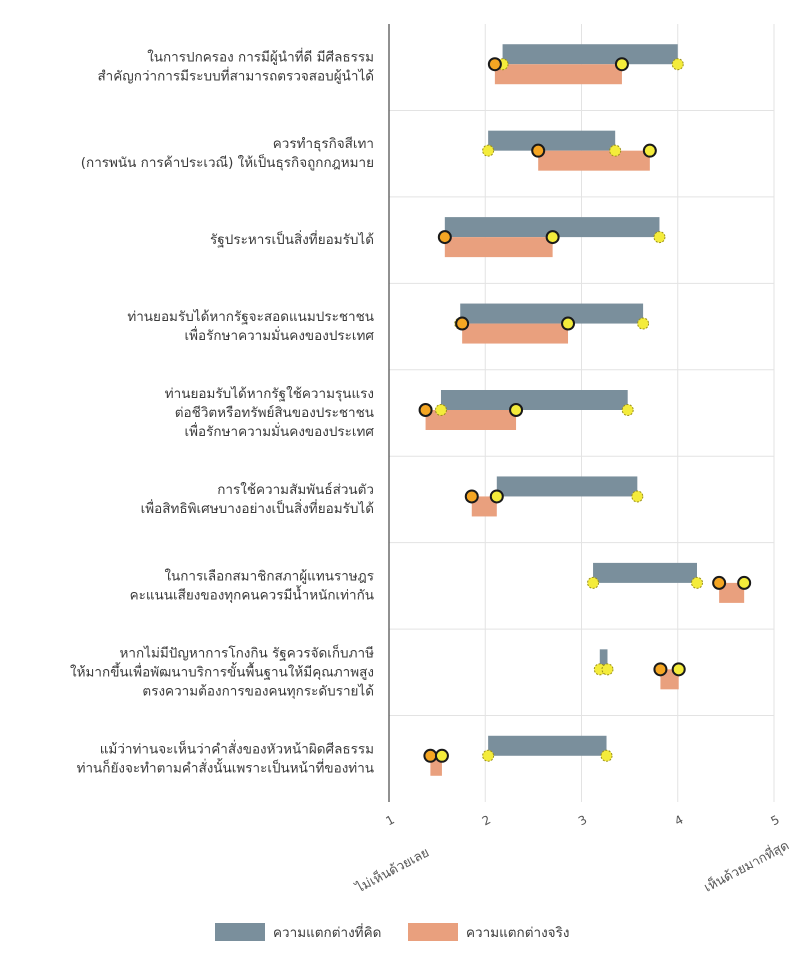 The image size is (800, 964). What do you see at coordinates (292, 239) in the screenshot?
I see `row-label: รัฐประหารเป็นสิ่งที่ยอมรับได้` at bounding box center [292, 239].